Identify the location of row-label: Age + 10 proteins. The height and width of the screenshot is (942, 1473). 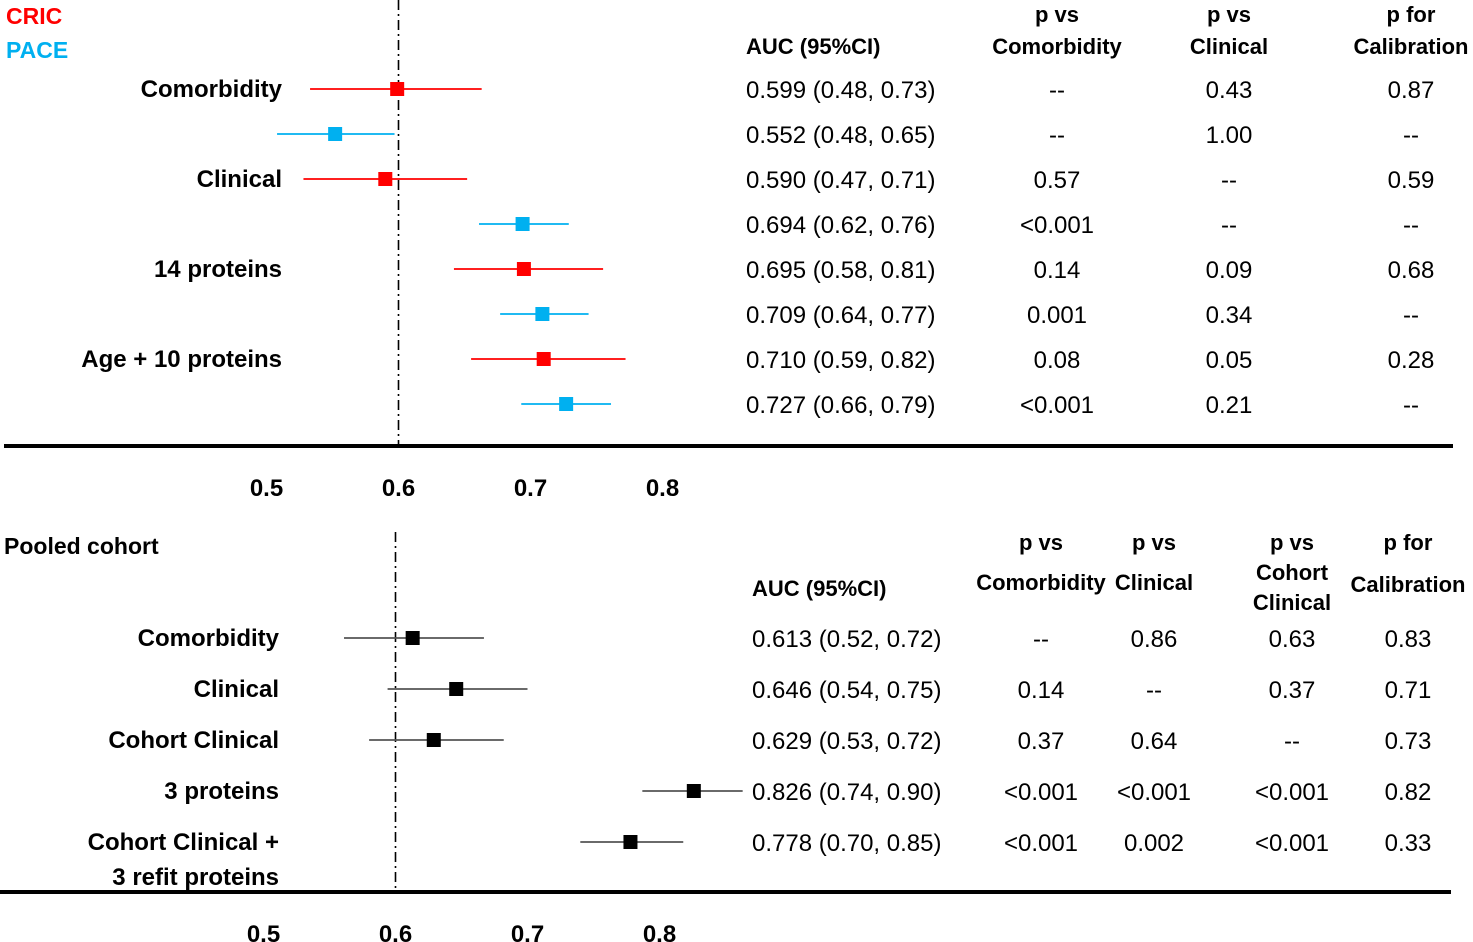
(181, 359).